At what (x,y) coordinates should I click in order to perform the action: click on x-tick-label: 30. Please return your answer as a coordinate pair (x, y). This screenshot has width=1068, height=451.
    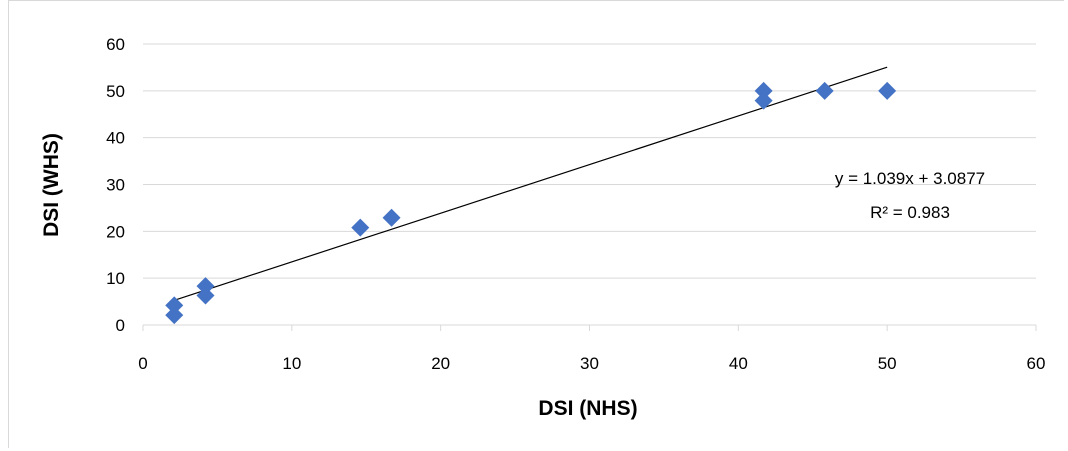
    Looking at the image, I should click on (589, 363).